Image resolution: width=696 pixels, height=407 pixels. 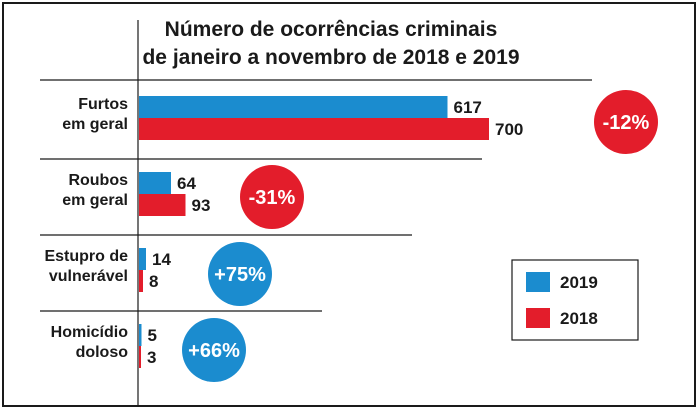 What do you see at coordinates (151, 357) in the screenshot?
I see `value-label-2018-3: 3` at bounding box center [151, 357].